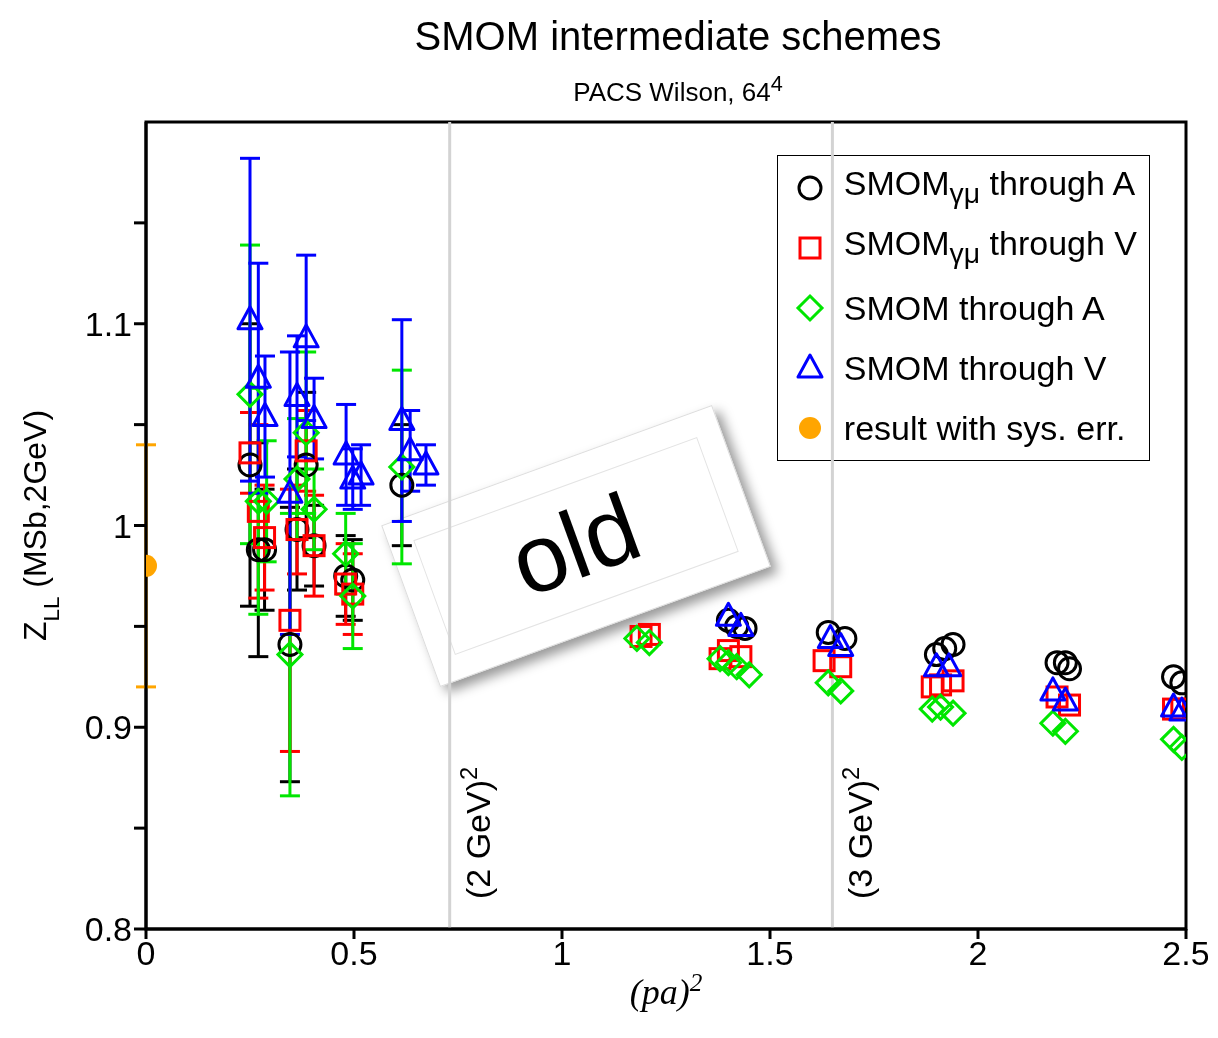  I want to click on x-tick-label: 2.5, so click(1186, 953).